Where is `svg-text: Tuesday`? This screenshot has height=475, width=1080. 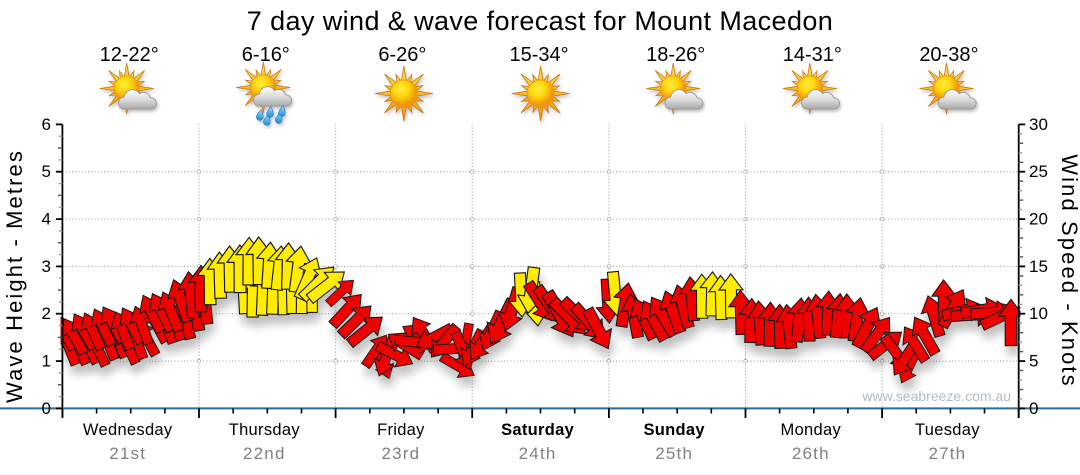 svg-text: Tuesday is located at coordinates (947, 430).